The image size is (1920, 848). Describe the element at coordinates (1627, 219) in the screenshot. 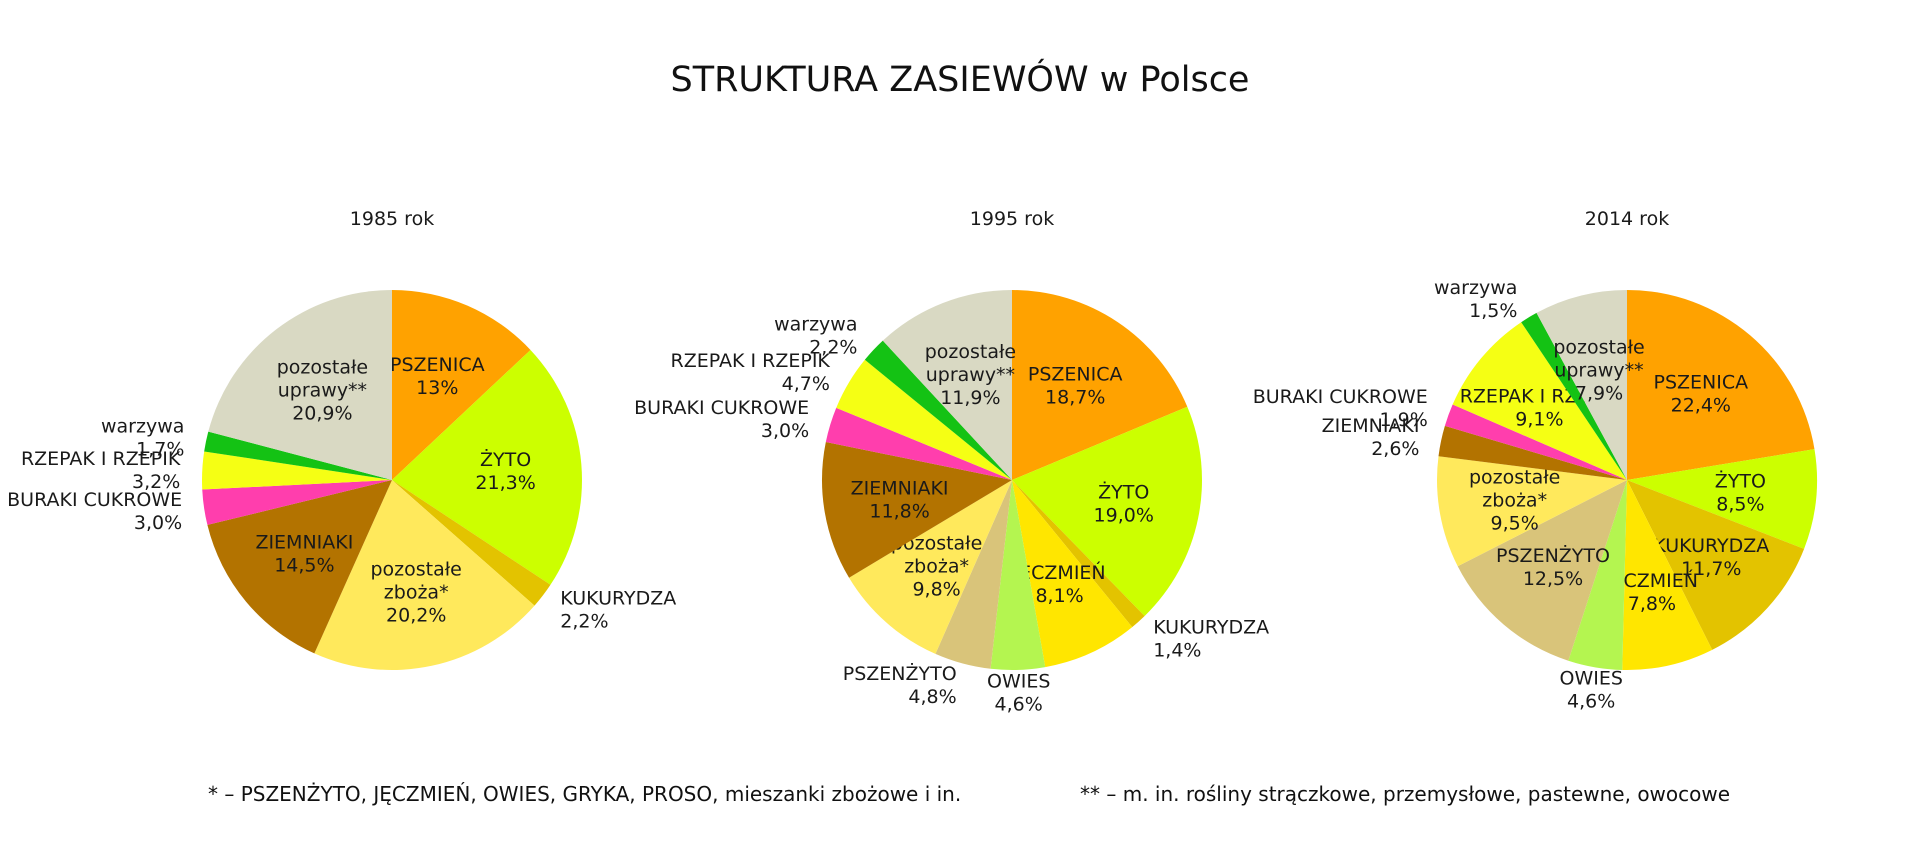

I see `pie-chart-title: 2014 rok` at that location.